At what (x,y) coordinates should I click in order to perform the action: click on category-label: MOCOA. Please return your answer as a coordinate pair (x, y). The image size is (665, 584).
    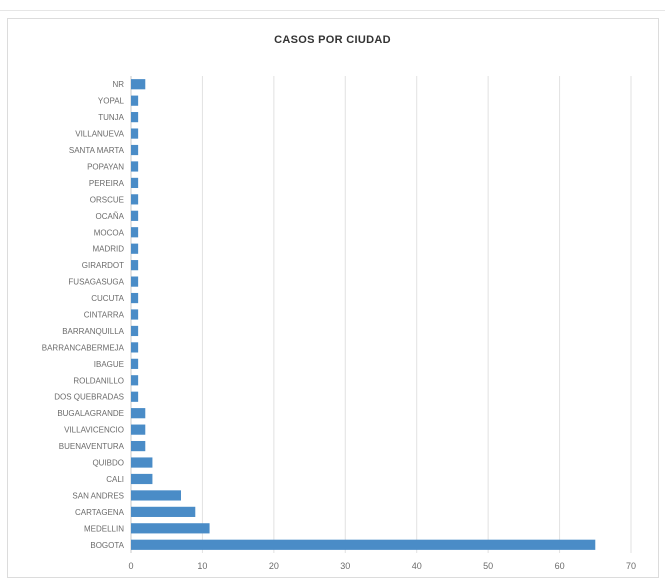
    Looking at the image, I should click on (109, 232).